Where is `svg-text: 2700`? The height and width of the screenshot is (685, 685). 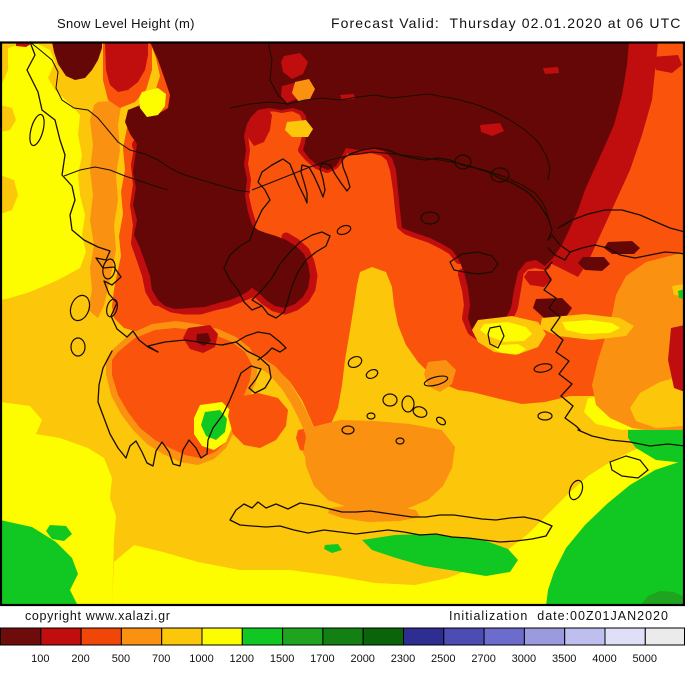 svg-text: 2700 is located at coordinates (483, 659).